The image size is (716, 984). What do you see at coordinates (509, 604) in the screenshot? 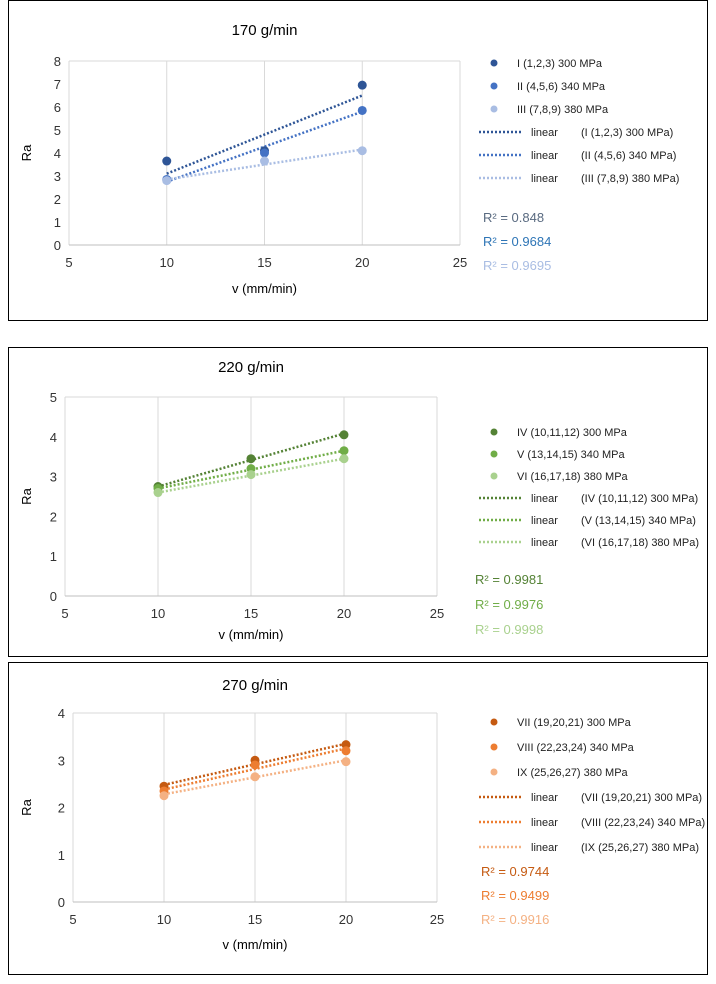
I see `r-squared-label: R² = 0.9976` at bounding box center [509, 604].